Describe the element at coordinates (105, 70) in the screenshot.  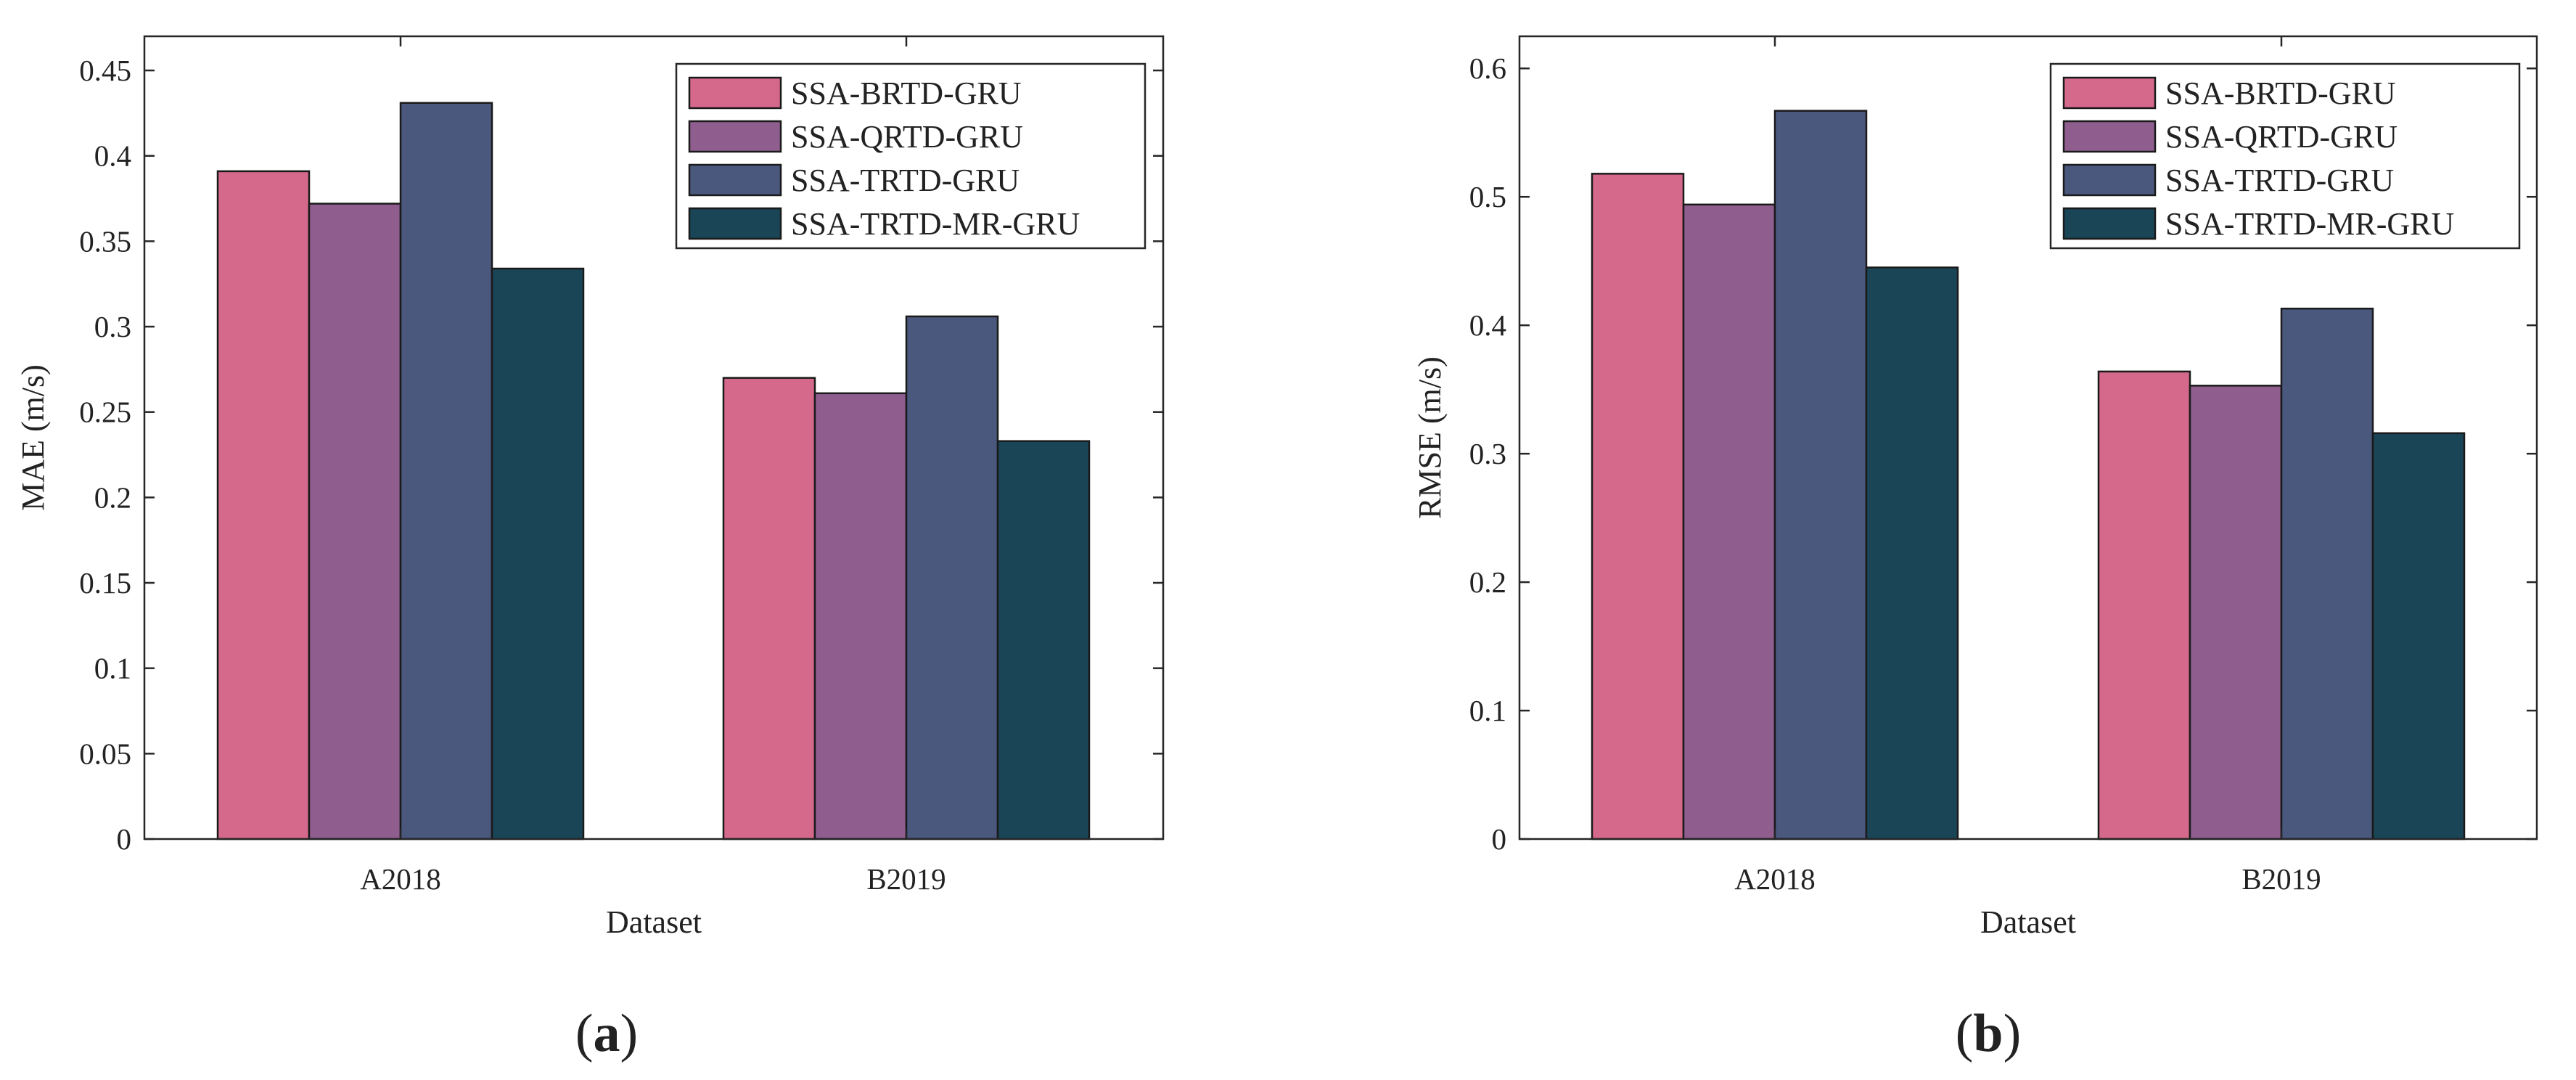
I see `y-tick-label: 0.45` at that location.